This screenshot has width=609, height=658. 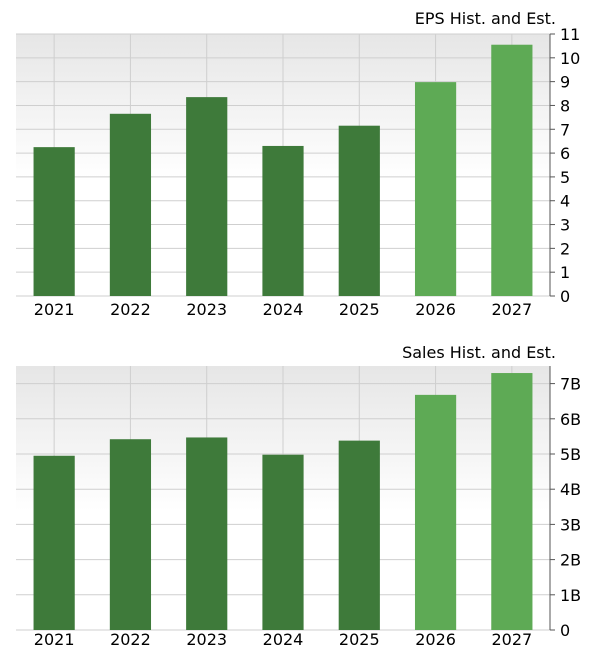 I want to click on sales-chart-title: Sales Hist. and Est., so click(x=479, y=352).